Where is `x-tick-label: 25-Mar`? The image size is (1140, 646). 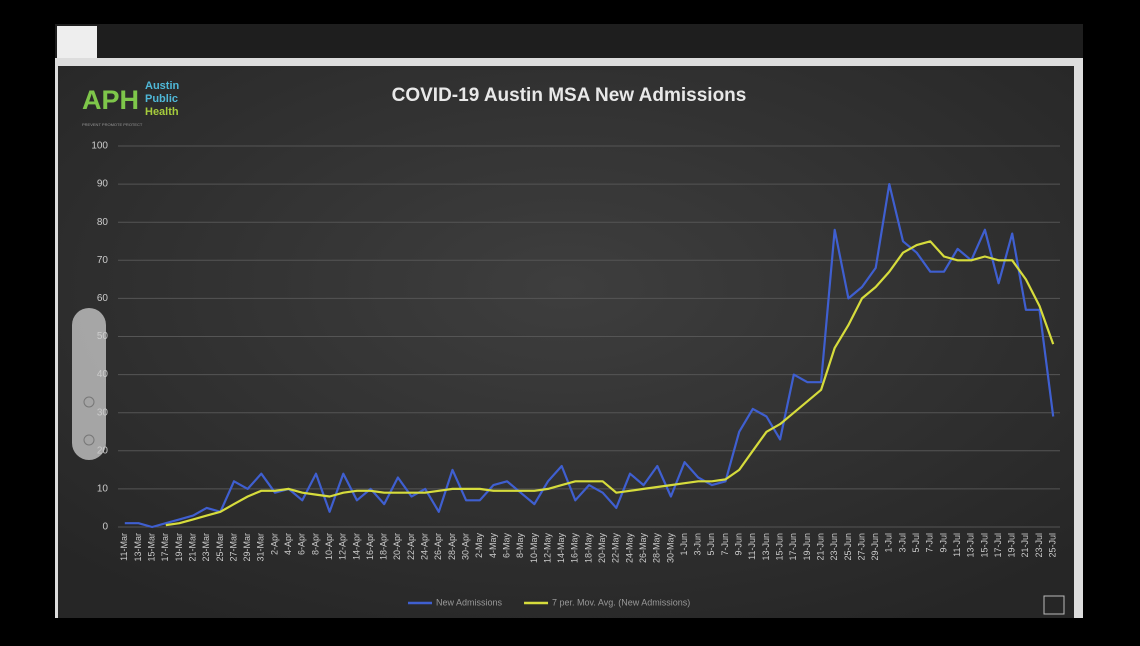
x-tick-label: 25-Mar is located at coordinates (220, 547).